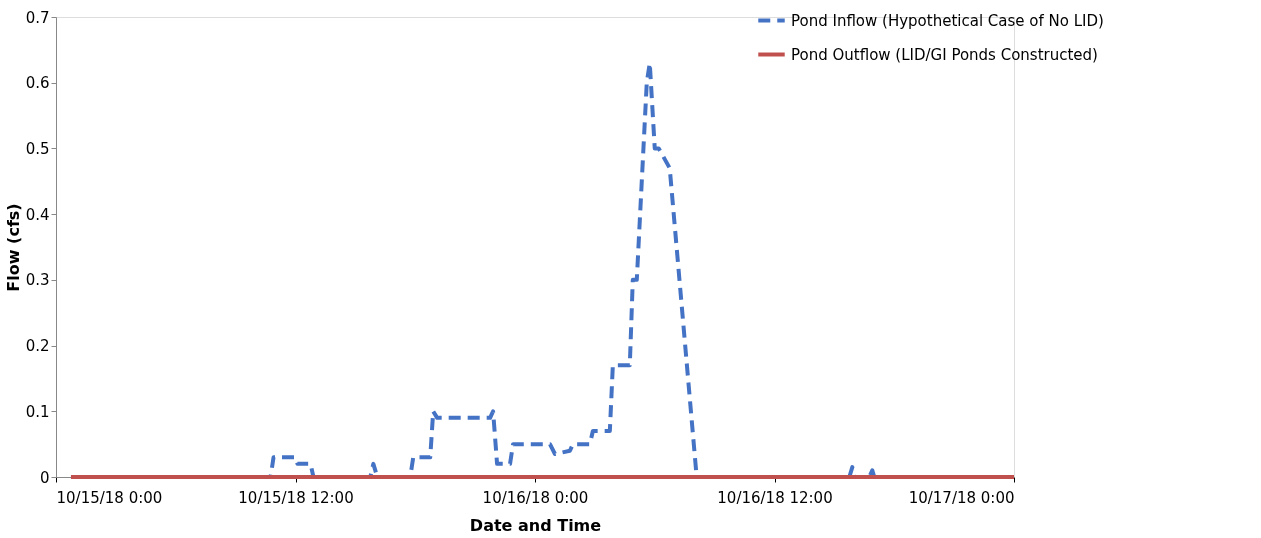  What do you see at coordinates (37, 148) in the screenshot?
I see `y-tick-label: 0.5` at bounding box center [37, 148].